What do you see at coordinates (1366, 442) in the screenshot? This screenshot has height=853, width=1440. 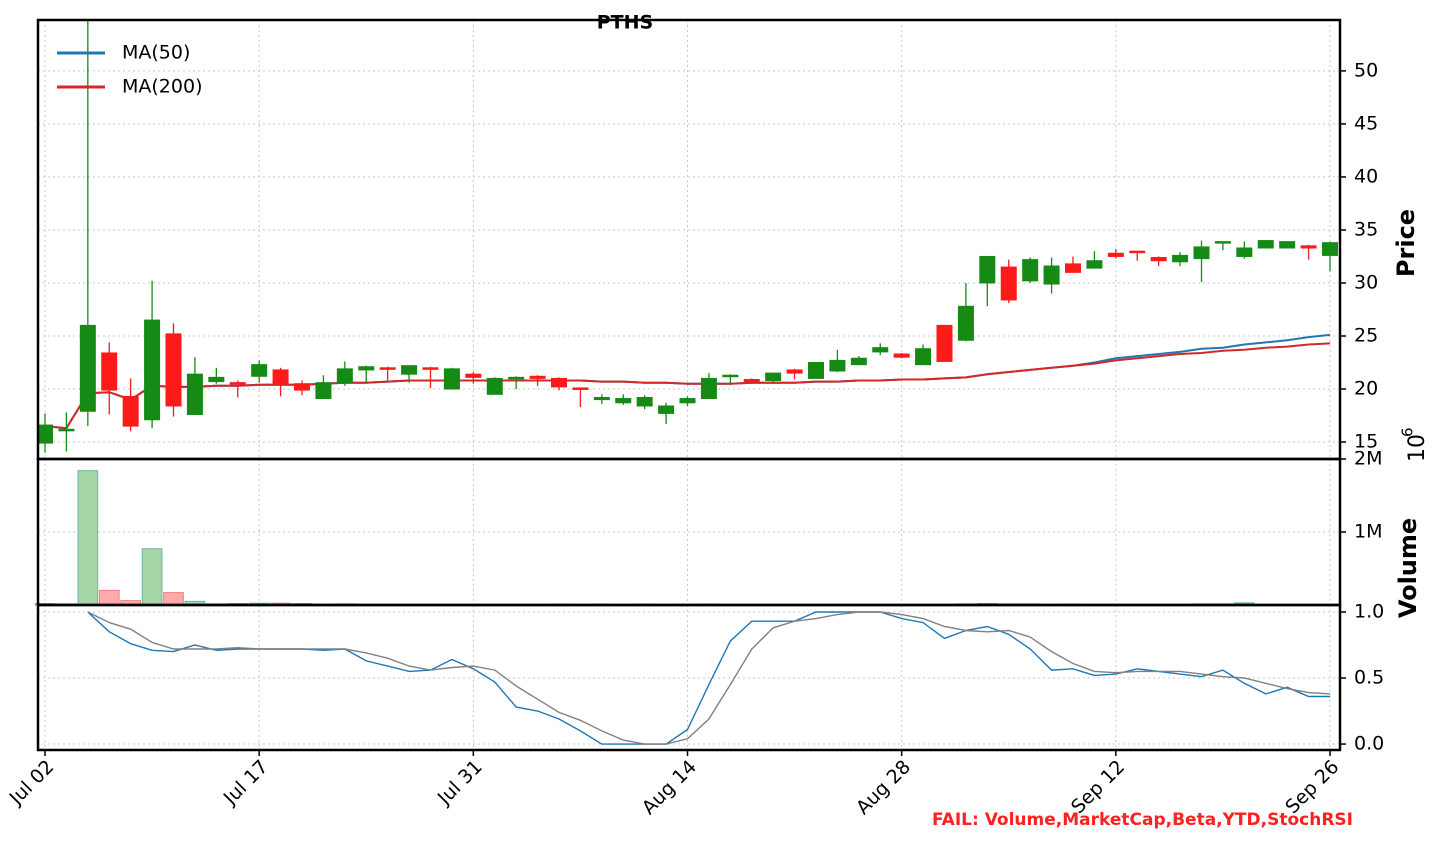 I see `y-tick-label: 15` at bounding box center [1366, 442].